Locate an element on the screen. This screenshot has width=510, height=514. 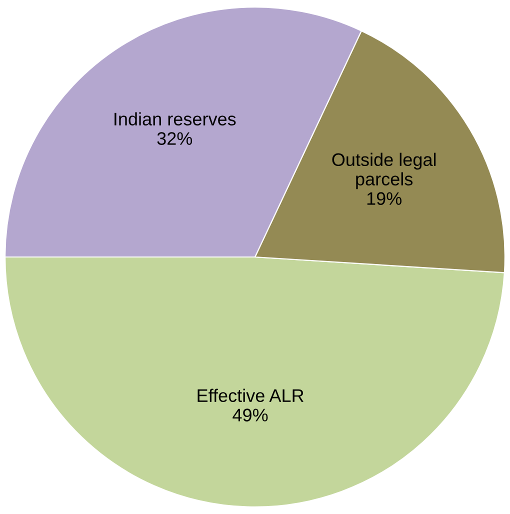
data-label: 49% is located at coordinates (250, 415).